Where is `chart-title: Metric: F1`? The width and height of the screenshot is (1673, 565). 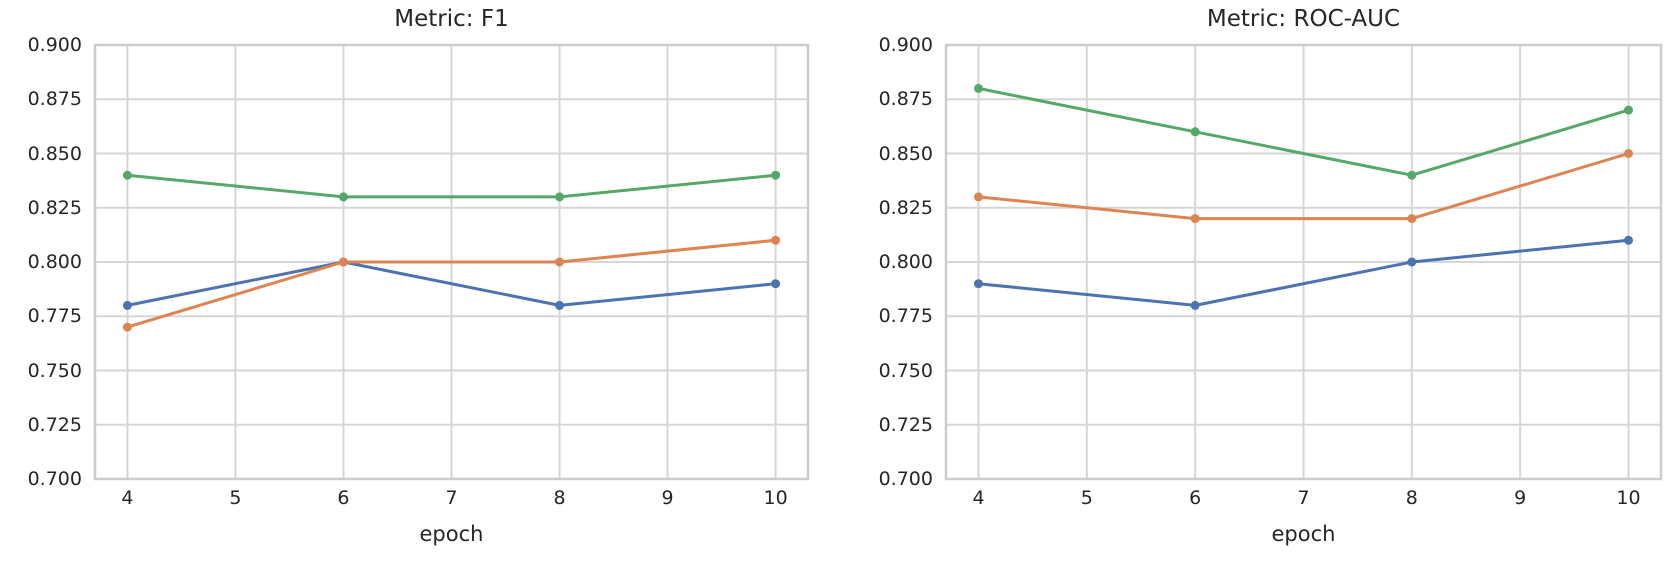 chart-title: Metric: F1 is located at coordinates (451, 19).